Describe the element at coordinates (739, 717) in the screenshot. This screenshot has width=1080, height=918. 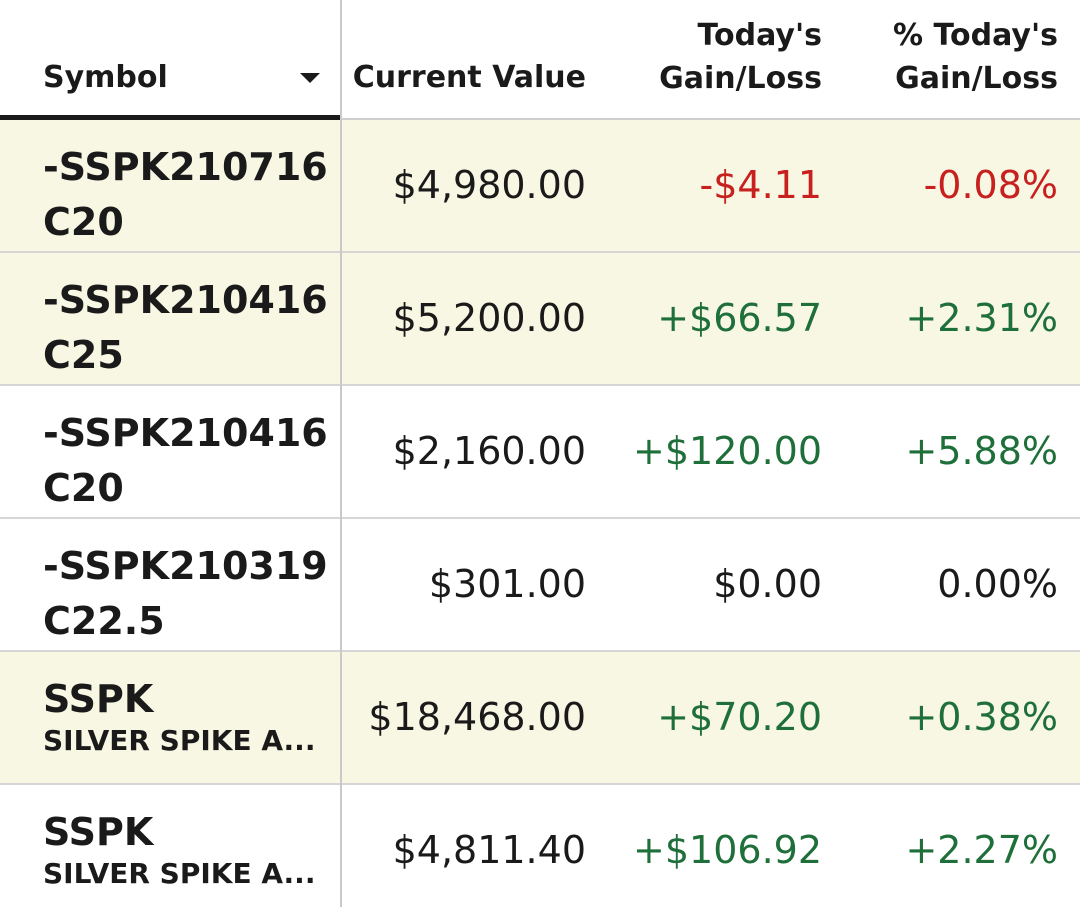
I see `todays-gain-cell: +$70.20` at that location.